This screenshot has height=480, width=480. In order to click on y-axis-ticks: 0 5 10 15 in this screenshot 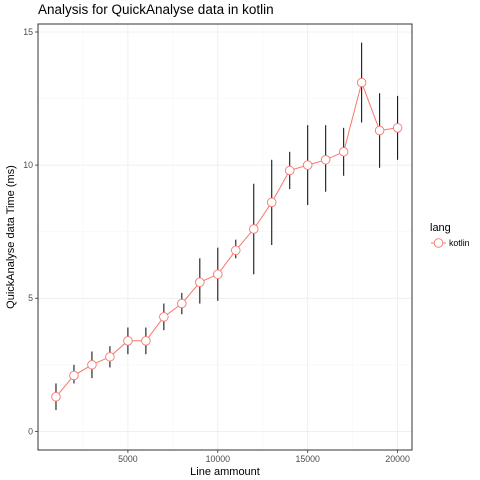, I will do `click(30, 231)`.